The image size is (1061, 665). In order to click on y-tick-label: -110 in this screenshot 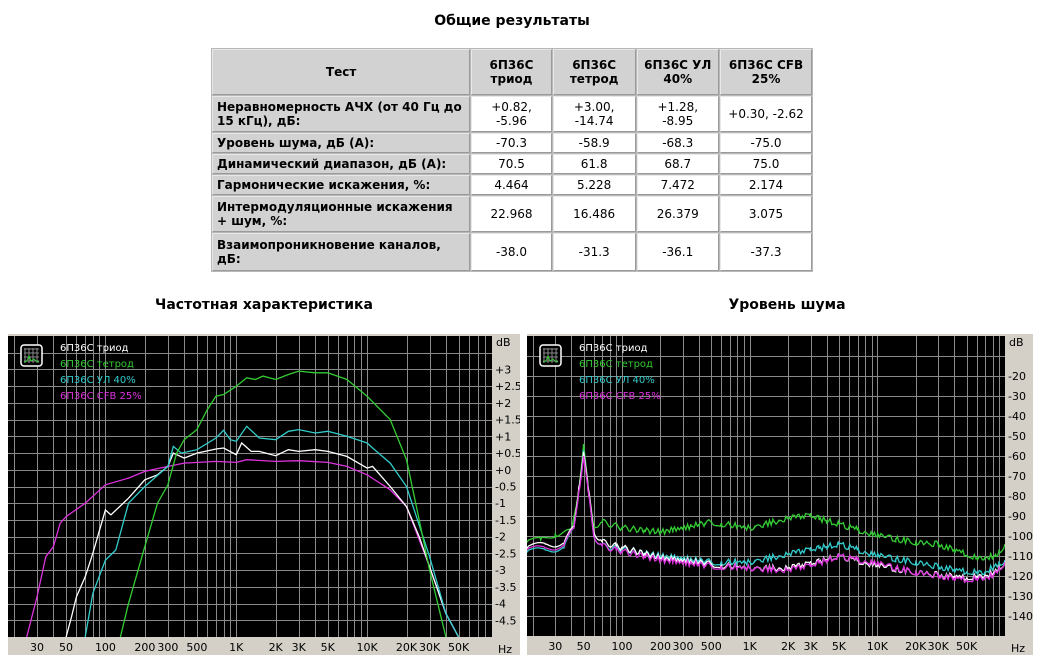, I will do `click(1020, 556)`.